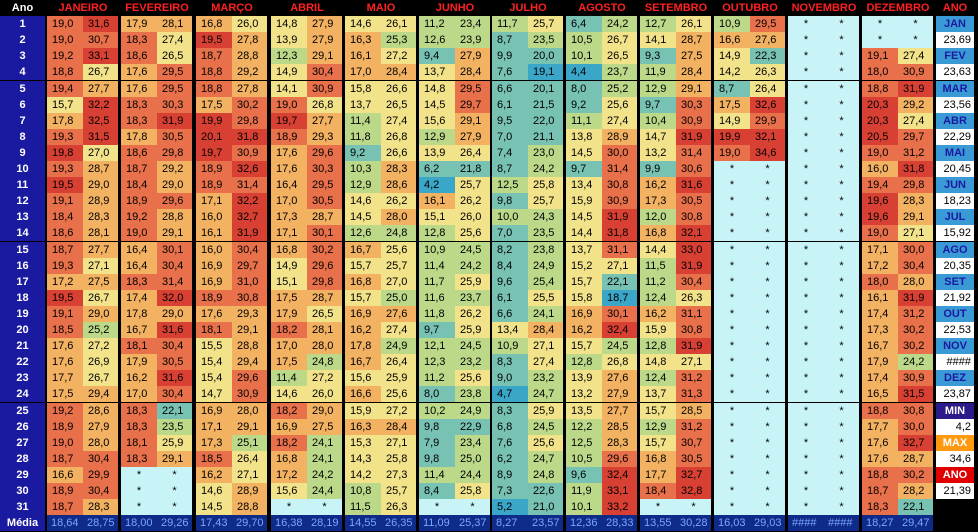  Describe the element at coordinates (545, 458) in the screenshot. I see `max-temp-cell: 24,7` at that location.